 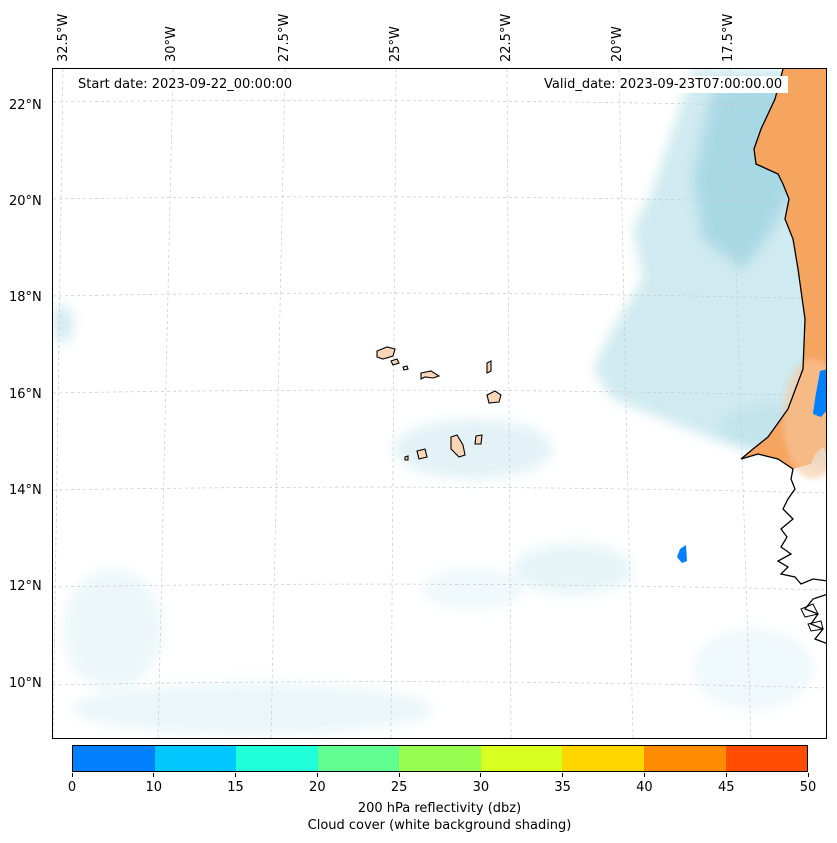 I want to click on cloud-patch-east, so click(x=753, y=669).